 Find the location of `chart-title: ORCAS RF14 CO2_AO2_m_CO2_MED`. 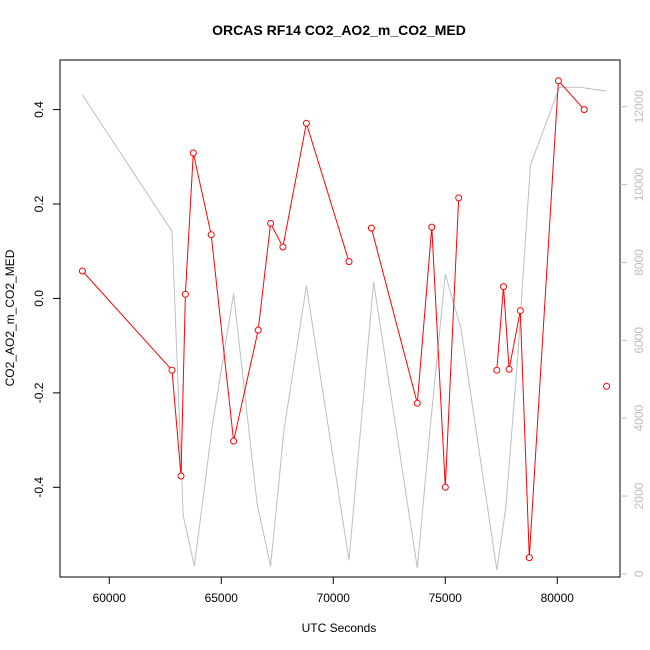

chart-title: ORCAS RF14 CO2_AO2_m_CO2_MED is located at coordinates (339, 30).